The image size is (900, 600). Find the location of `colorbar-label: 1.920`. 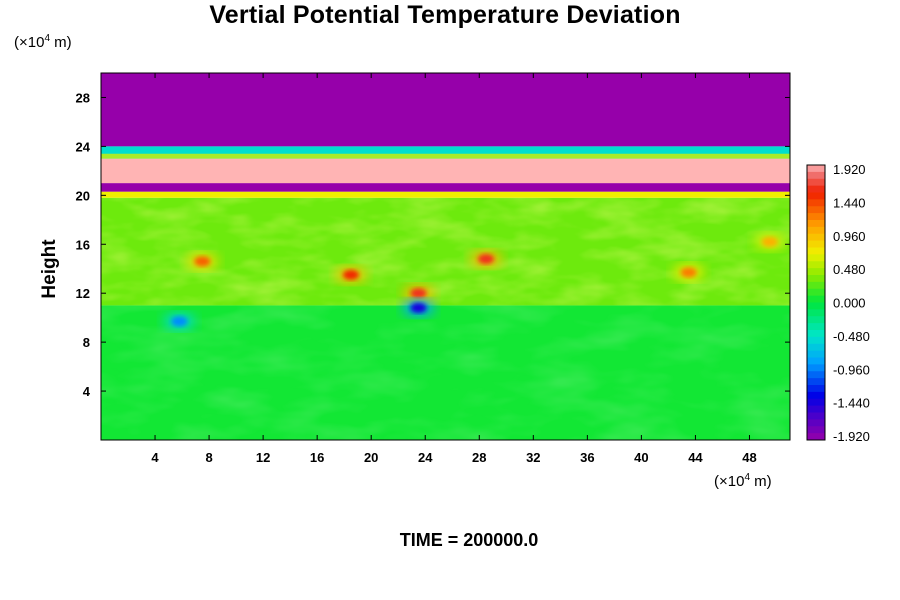

colorbar-label: 1.920 is located at coordinates (849, 169).